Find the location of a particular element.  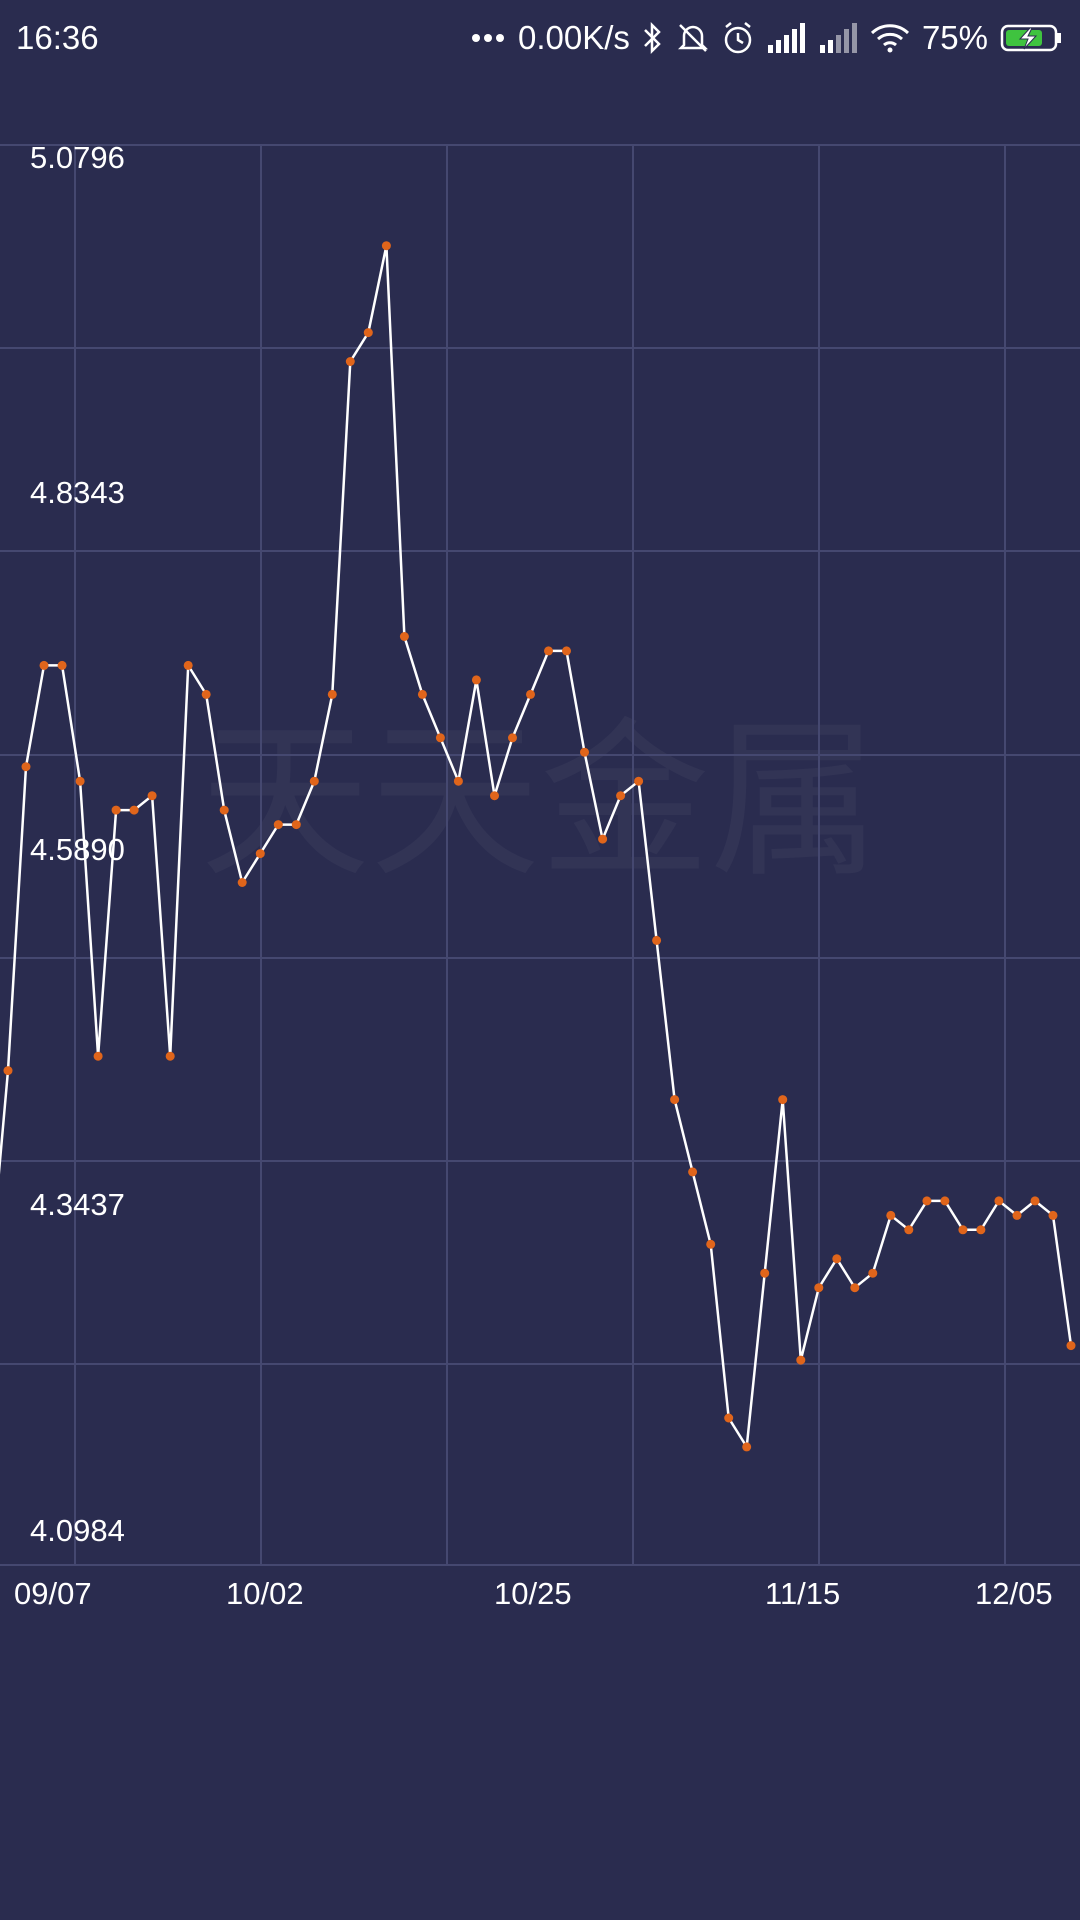

watermark-text: 天天金属 is located at coordinates (540, 802).